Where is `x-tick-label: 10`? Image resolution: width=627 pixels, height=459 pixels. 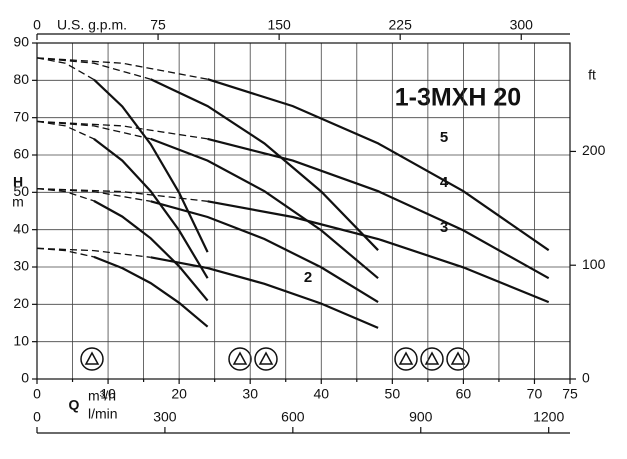 x-tick-label: 10 is located at coordinates (108, 394).